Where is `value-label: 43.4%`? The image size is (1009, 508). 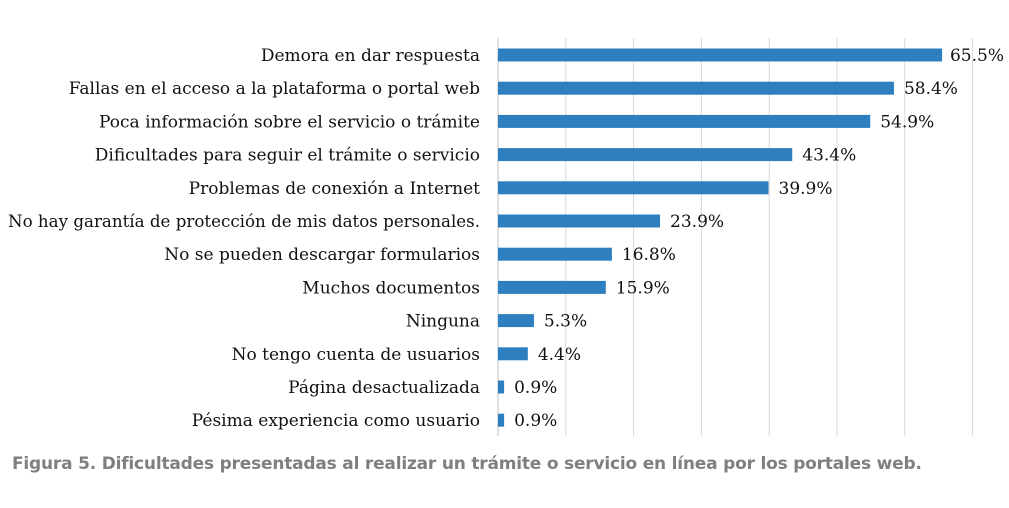
value-label: 43.4% is located at coordinates (829, 156).